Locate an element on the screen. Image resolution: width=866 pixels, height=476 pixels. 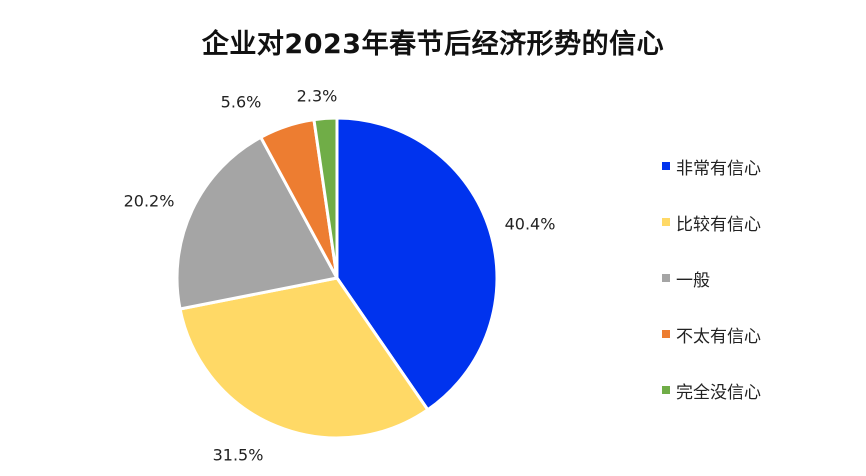
legend: 非常有信心 比较有信心 一般 不太有信心 完全没信心 is located at coordinates (762, 294).